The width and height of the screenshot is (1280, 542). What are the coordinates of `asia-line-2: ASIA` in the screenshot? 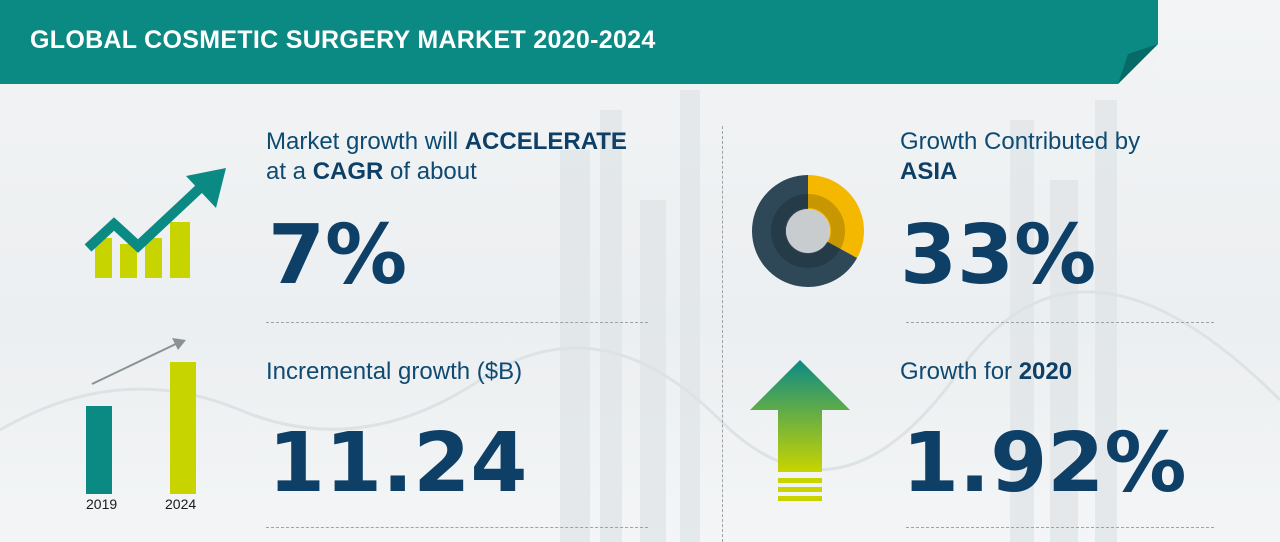 It's located at (928, 172).